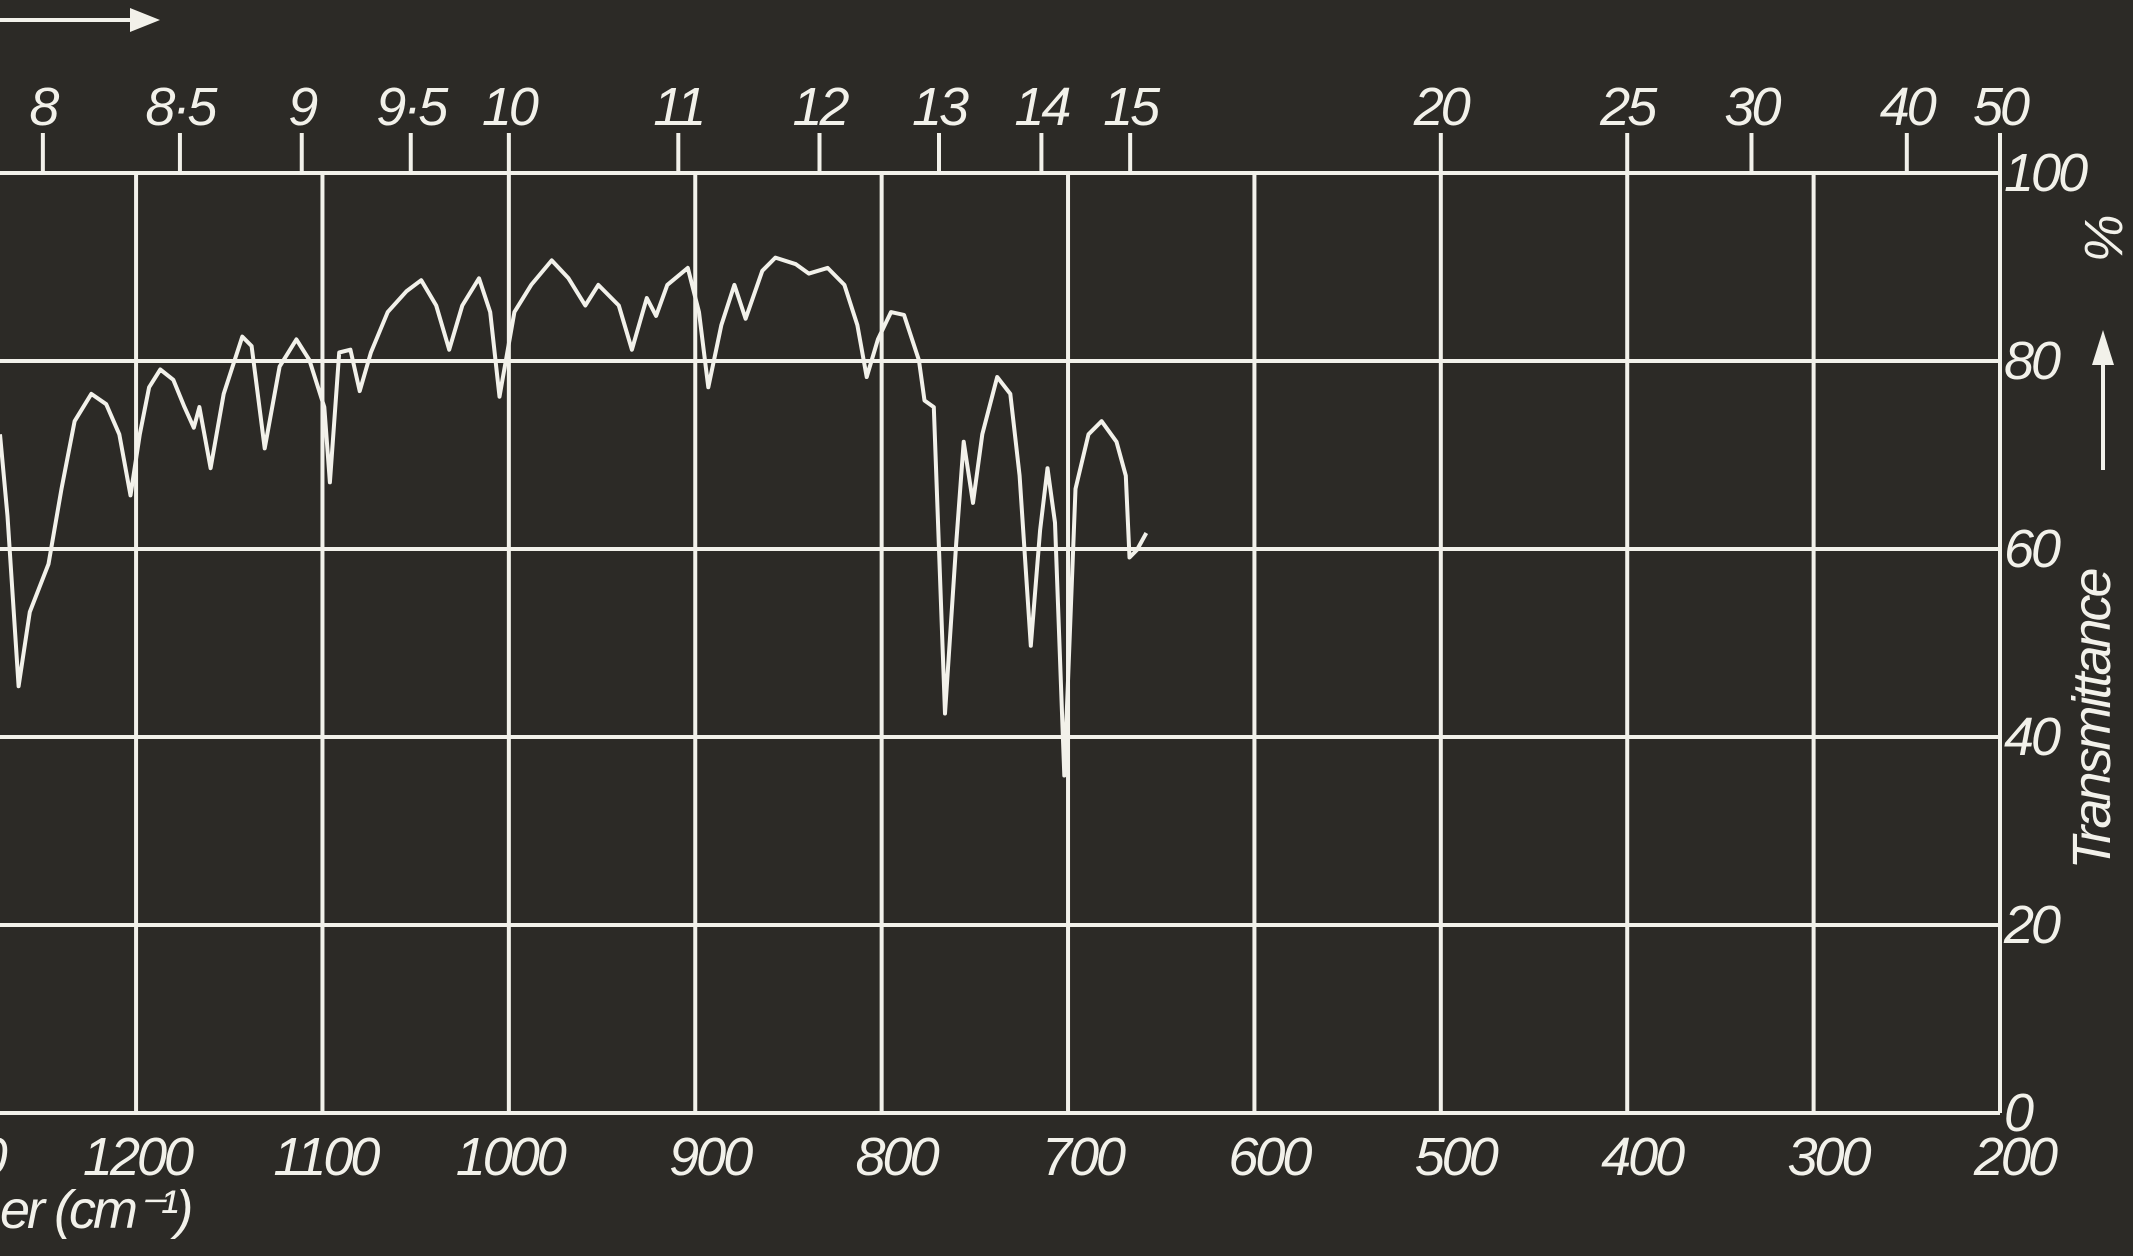 The image size is (2133, 1256). Describe the element at coordinates (181, 107) in the screenshot. I see `x2-tick-label: 8·5` at that location.